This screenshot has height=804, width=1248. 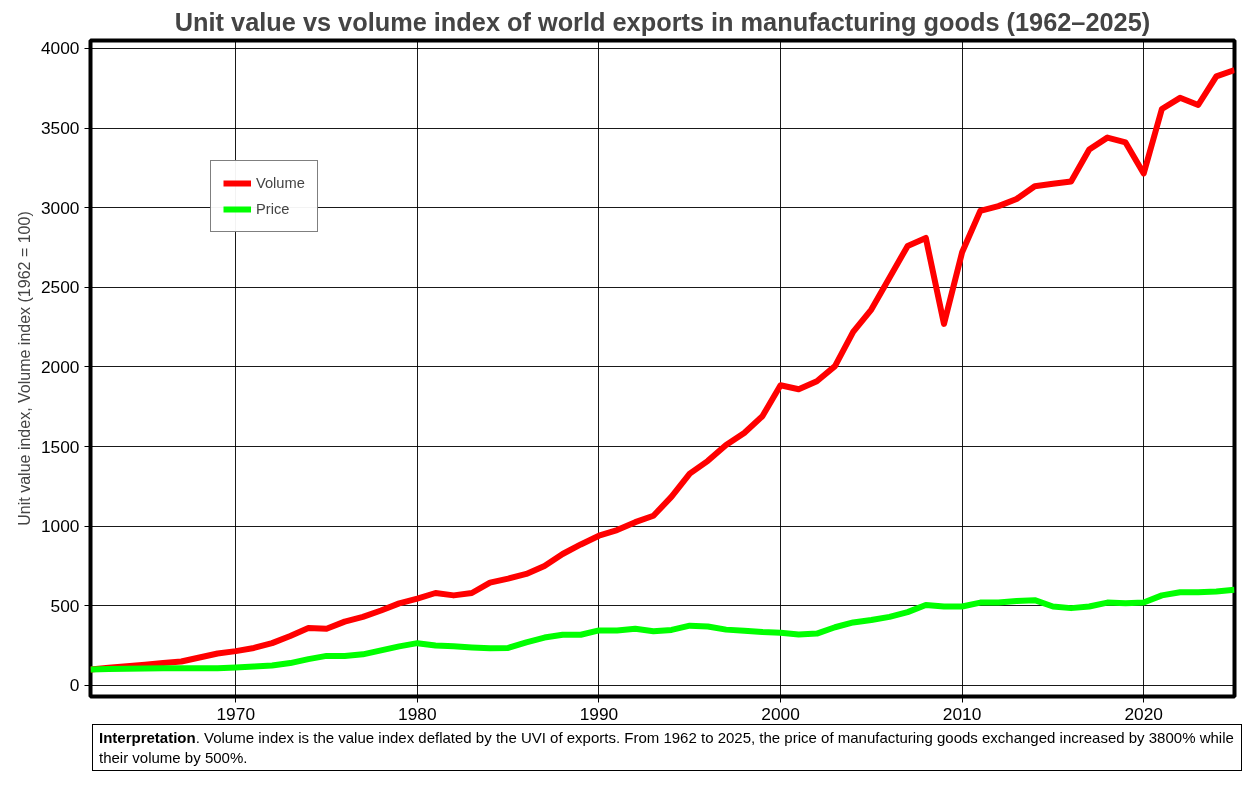 What do you see at coordinates (417, 713) in the screenshot?
I see `x-tick-label: 1980` at bounding box center [417, 713].